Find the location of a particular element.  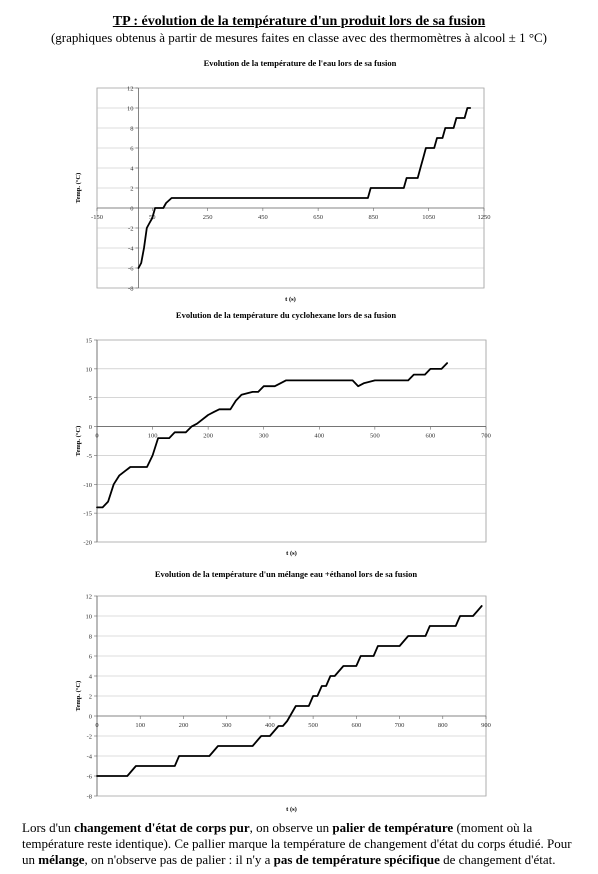

y-tick-label: 15 is located at coordinates (89, 341).